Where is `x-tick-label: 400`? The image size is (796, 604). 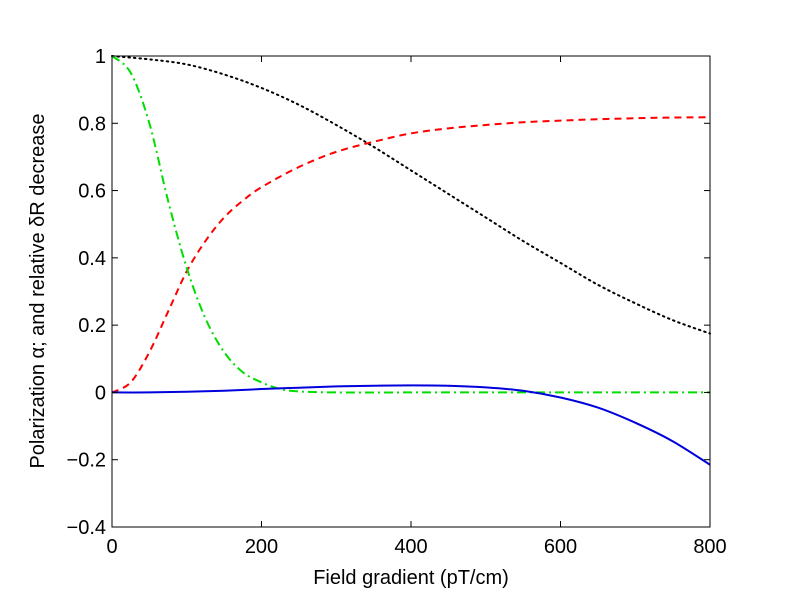
x-tick-label: 400 is located at coordinates (410, 547).